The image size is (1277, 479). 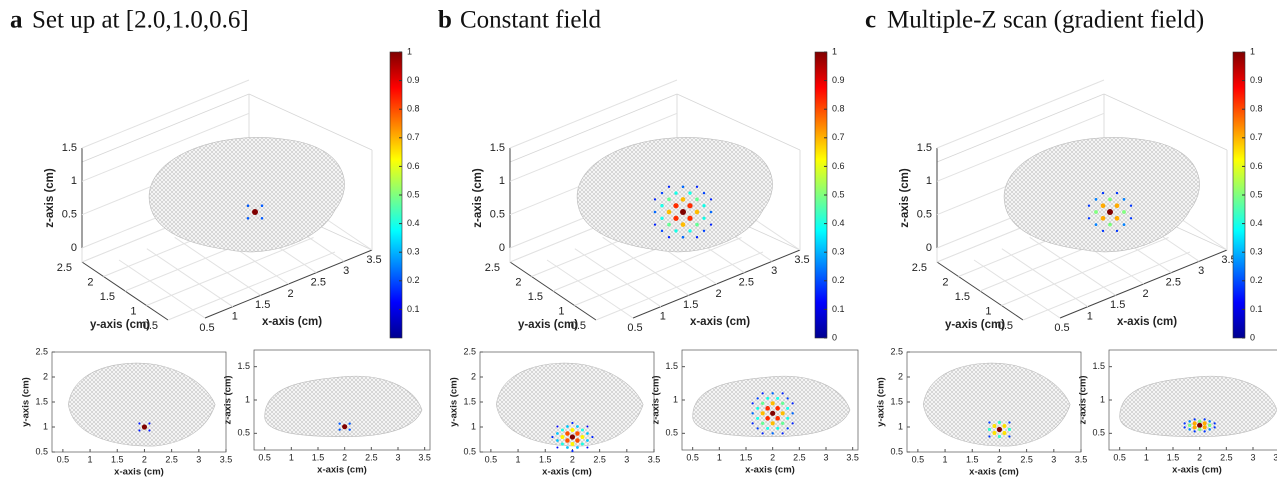 I want to click on colorbar-tick-label: 0, so click(x=834, y=337).